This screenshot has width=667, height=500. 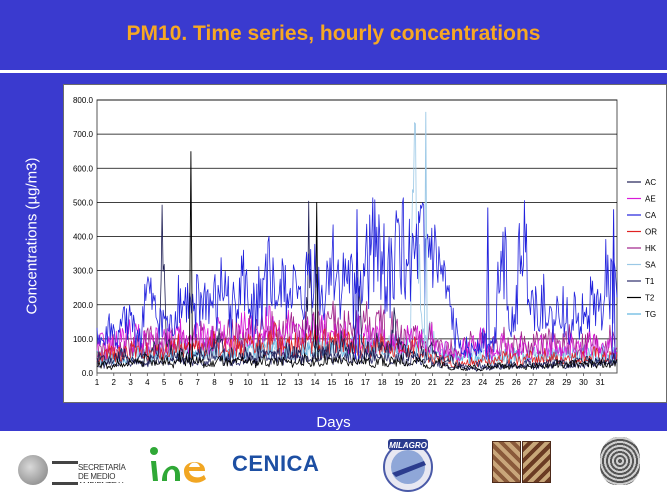 What do you see at coordinates (650, 265) in the screenshot?
I see `legend-label-SA: SA` at bounding box center [650, 265].